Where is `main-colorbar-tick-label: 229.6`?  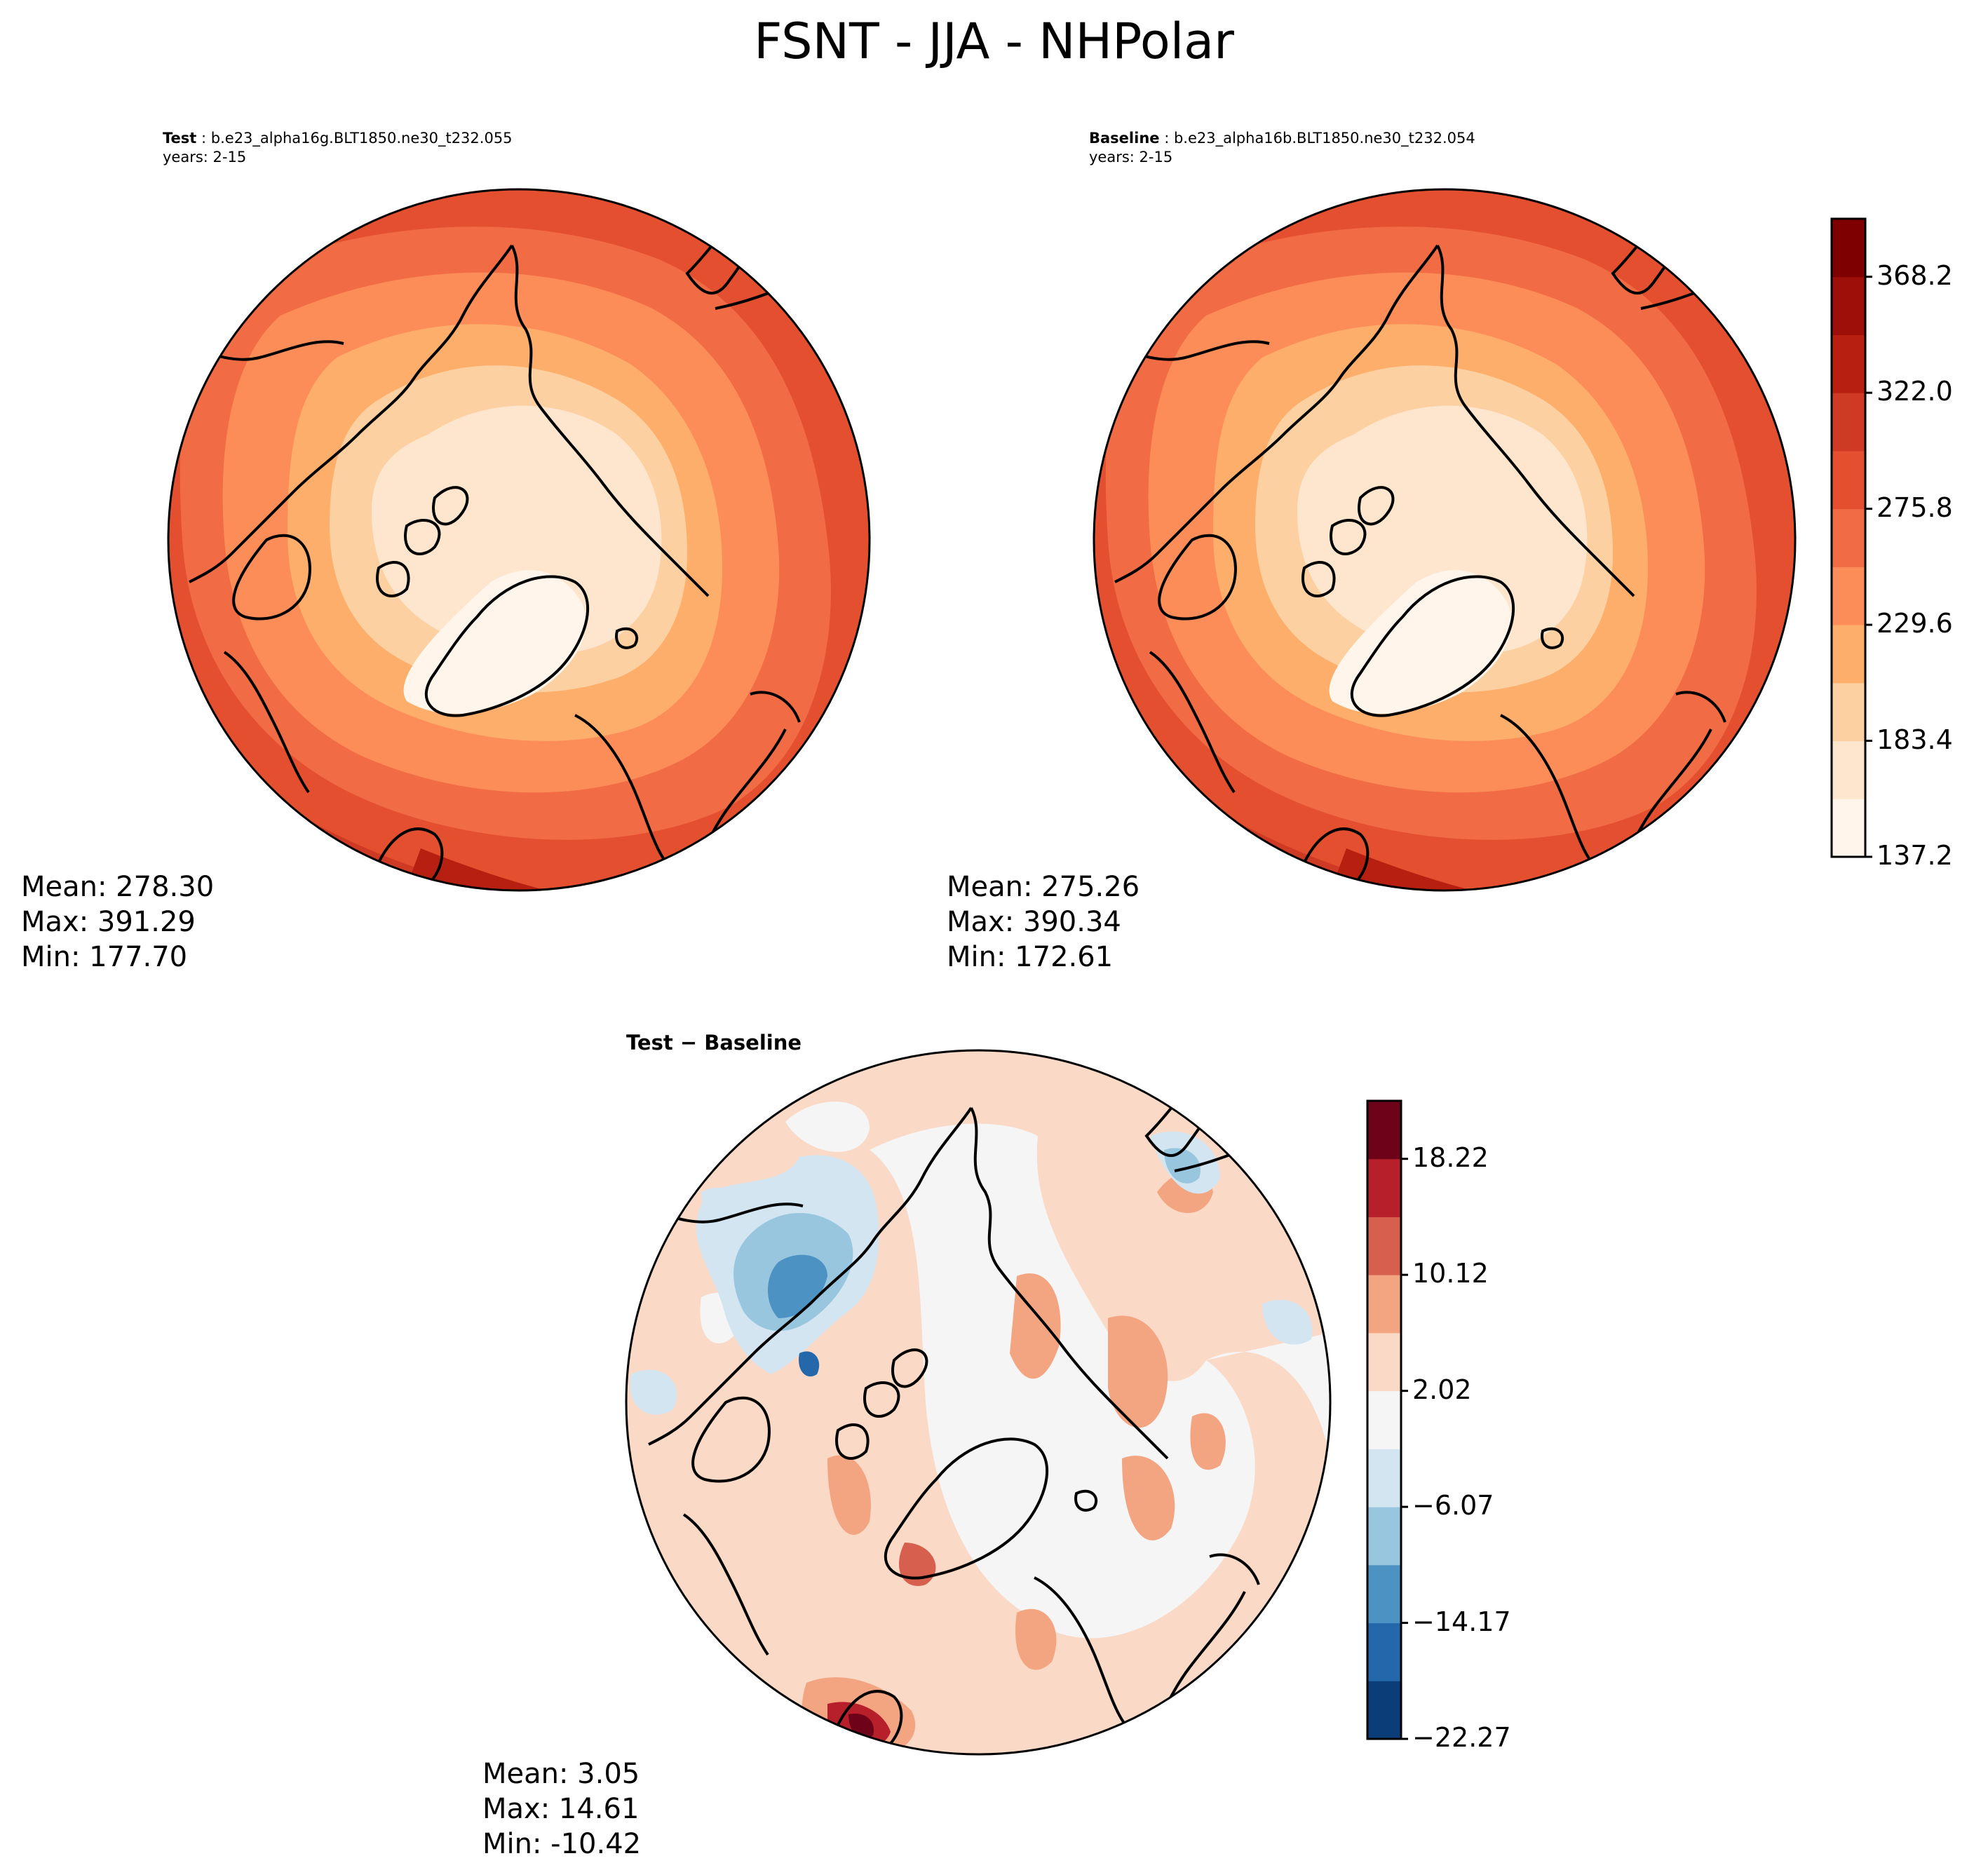 main-colorbar-tick-label: 229.6 is located at coordinates (1915, 623).